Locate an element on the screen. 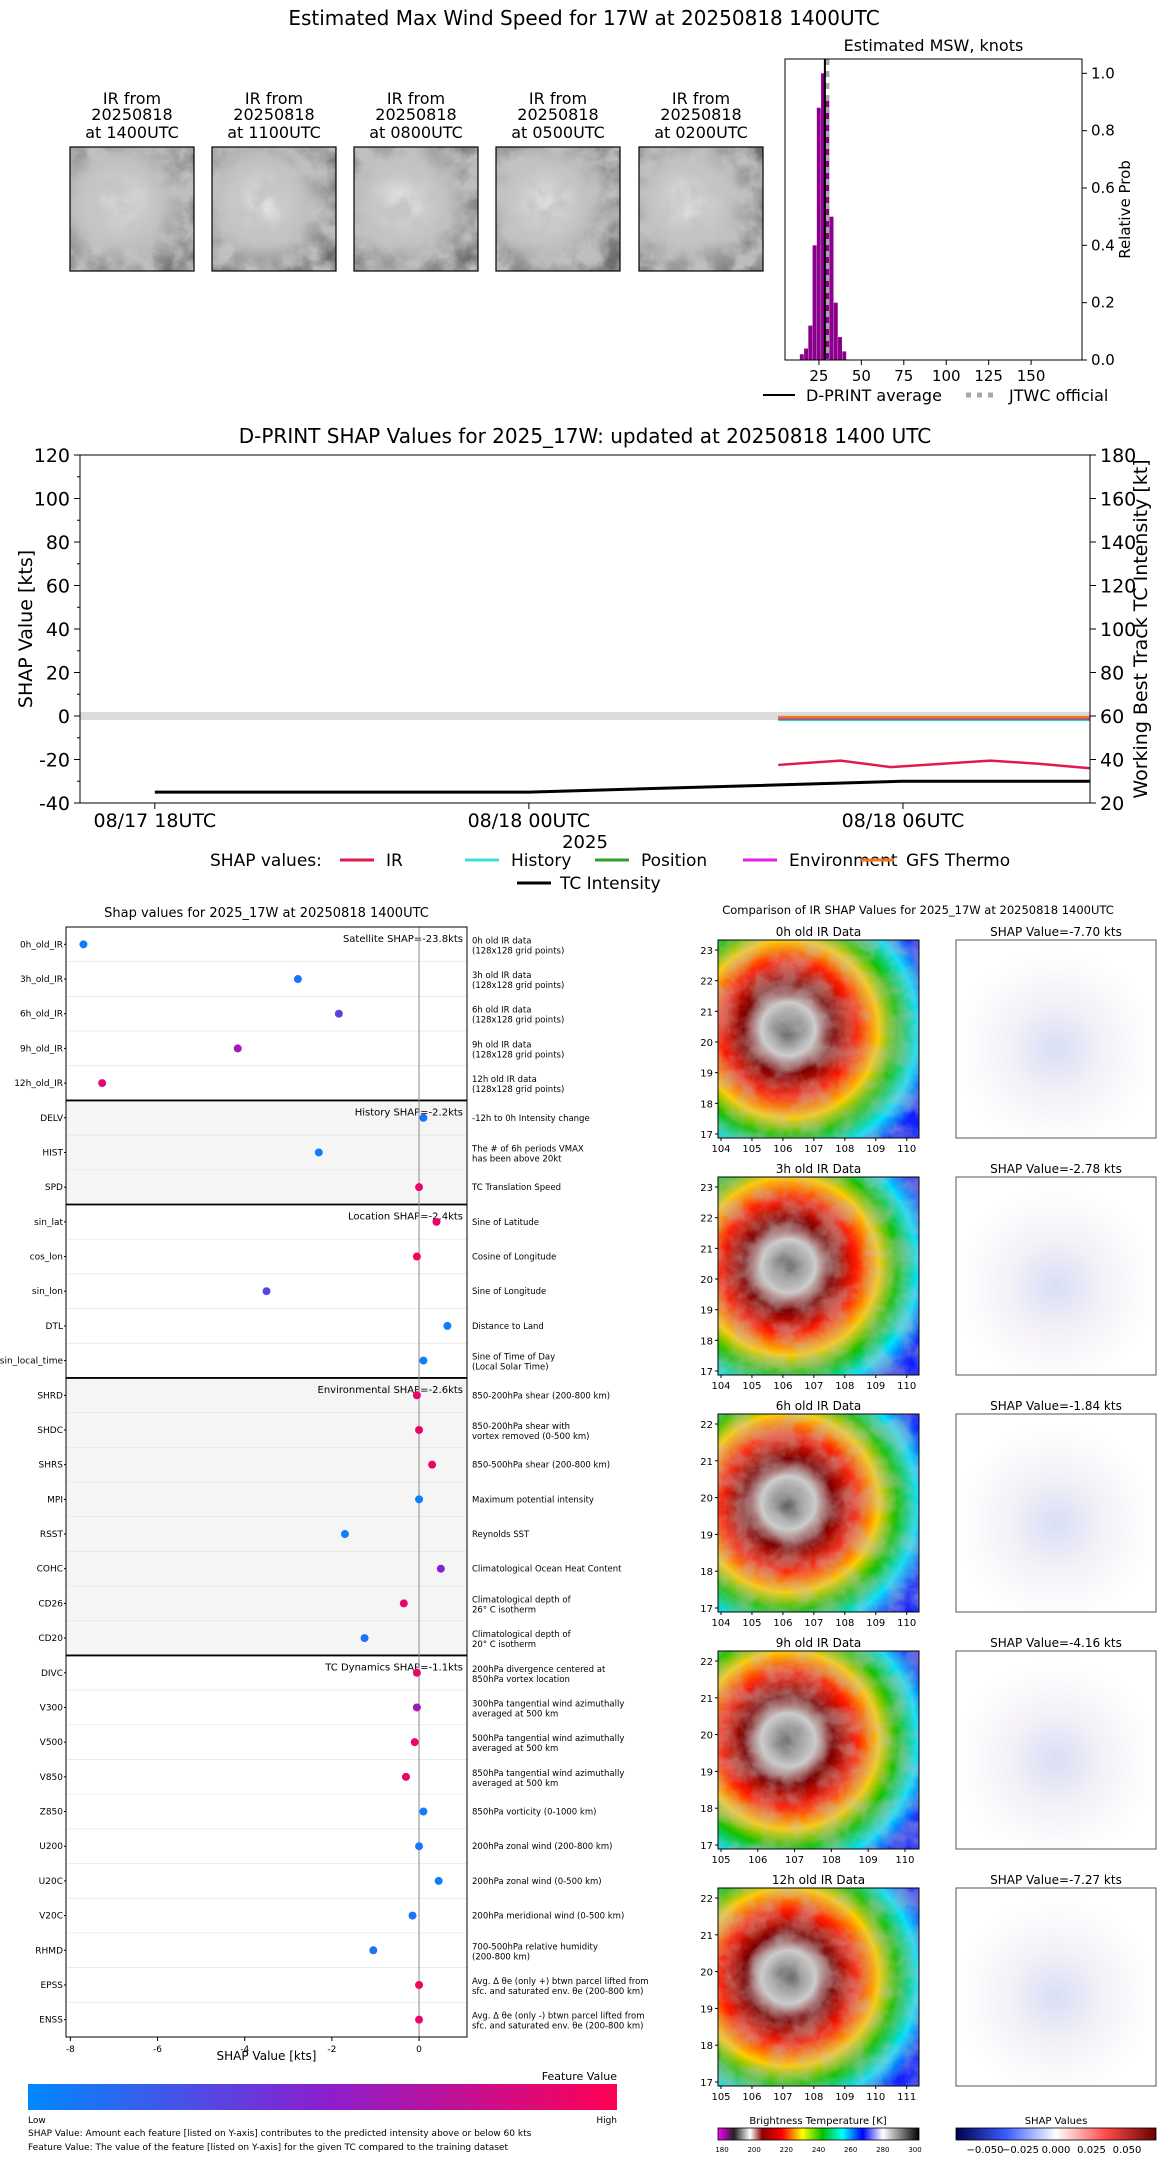 The image size is (1168, 2158). y-tick-label: 18 is located at coordinates (706, 2046).